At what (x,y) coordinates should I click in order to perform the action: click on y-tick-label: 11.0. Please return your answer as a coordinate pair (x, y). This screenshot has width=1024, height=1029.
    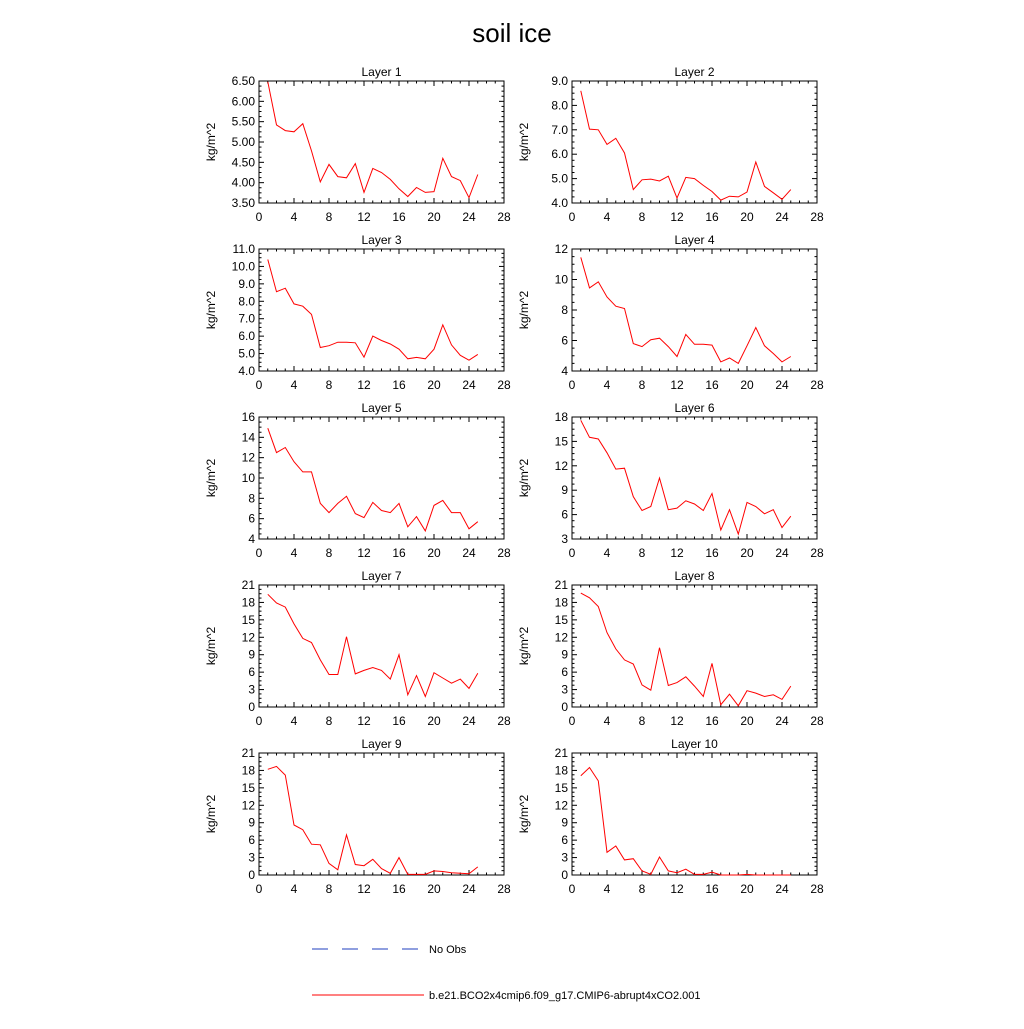
    Looking at the image, I should click on (244, 249).